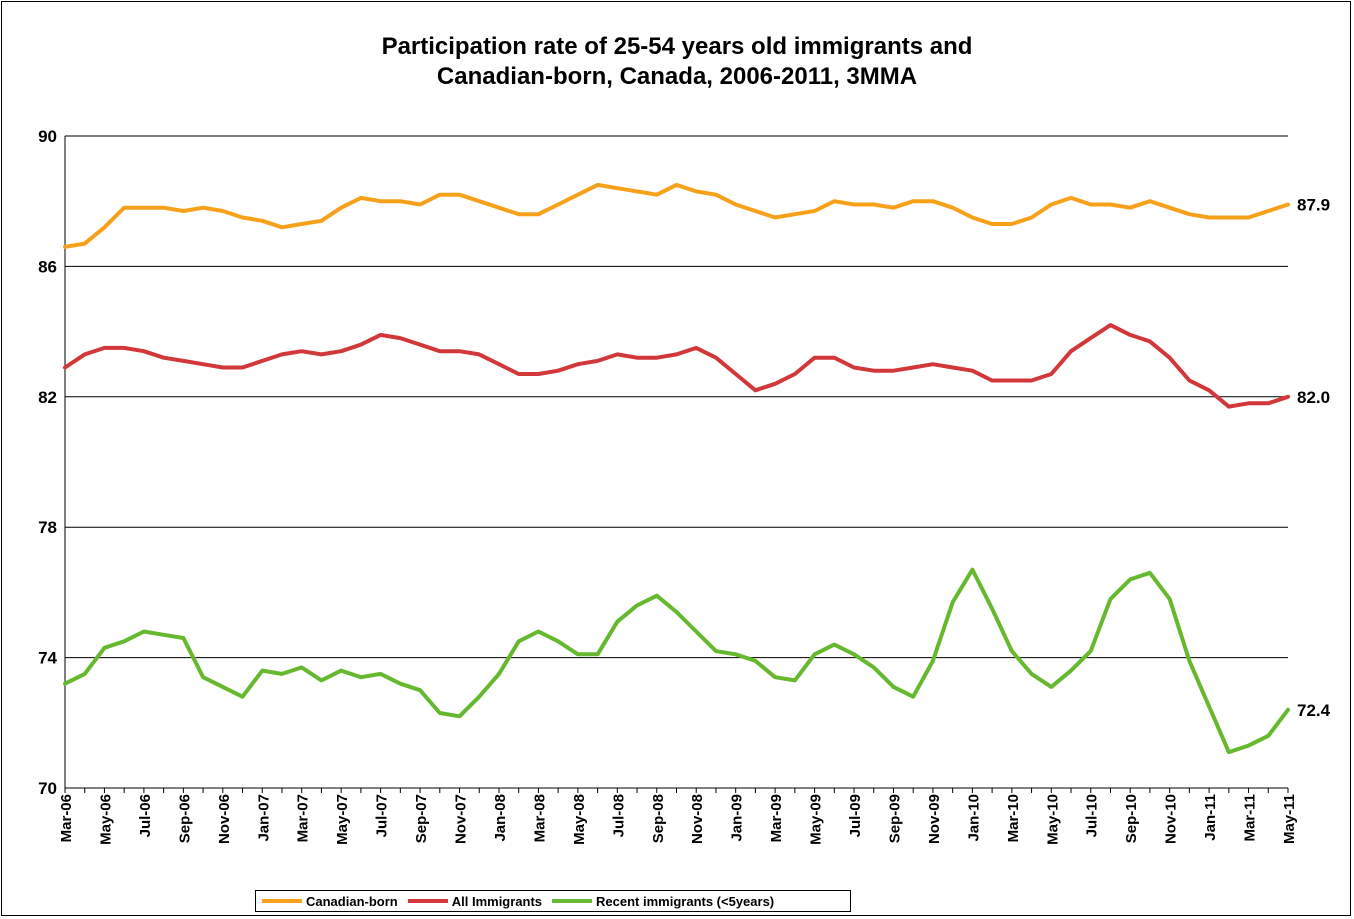 The image size is (1354, 919). Describe the element at coordinates (497, 901) in the screenshot. I see `legend-label-all-immigrants: All Immigrants` at that location.